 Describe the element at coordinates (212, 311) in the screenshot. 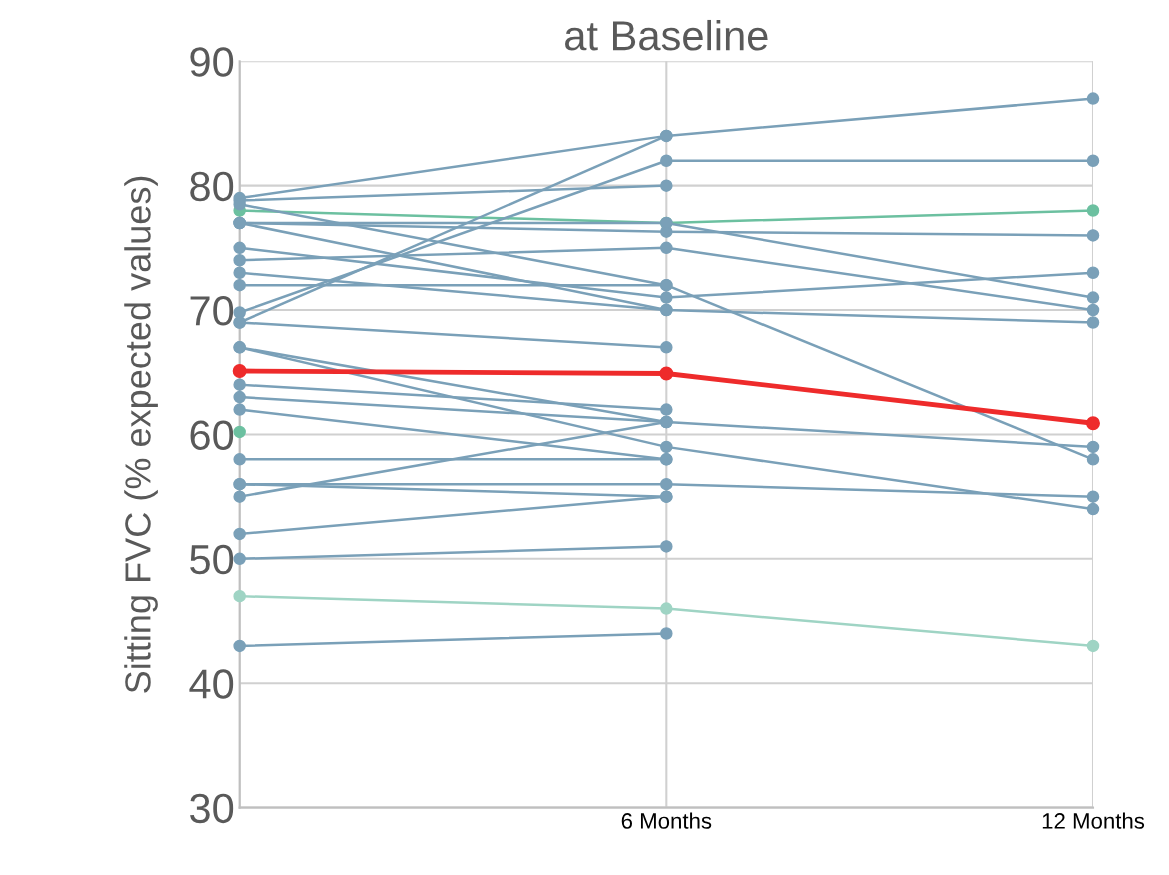

I see `y-tick-label: 70` at that location.